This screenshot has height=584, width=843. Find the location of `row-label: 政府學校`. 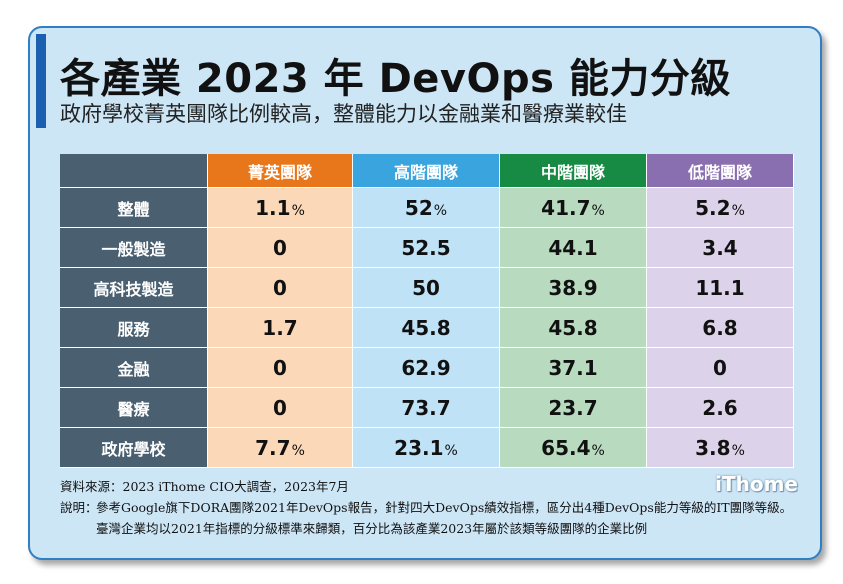

row-label: 政府學校 is located at coordinates (134, 447).